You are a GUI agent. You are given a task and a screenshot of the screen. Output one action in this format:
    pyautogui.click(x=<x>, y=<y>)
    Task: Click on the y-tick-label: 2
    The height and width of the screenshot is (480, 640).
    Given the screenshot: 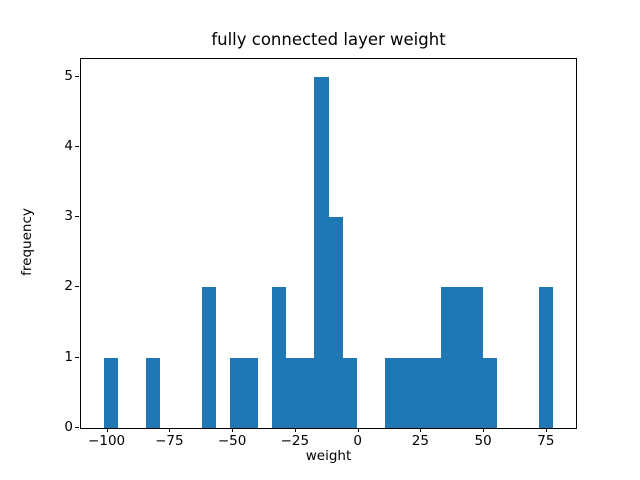 What is the action you would take?
    pyautogui.click(x=68, y=286)
    